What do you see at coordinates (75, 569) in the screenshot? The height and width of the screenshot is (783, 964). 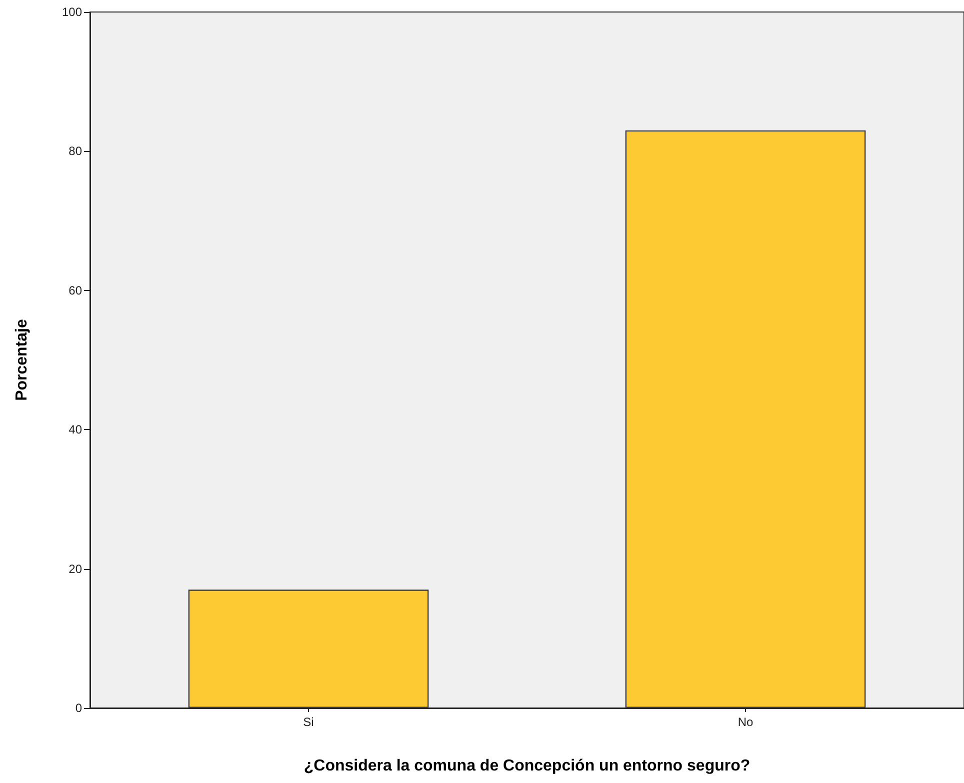 I see `y-tick-label: 20` at bounding box center [75, 569].